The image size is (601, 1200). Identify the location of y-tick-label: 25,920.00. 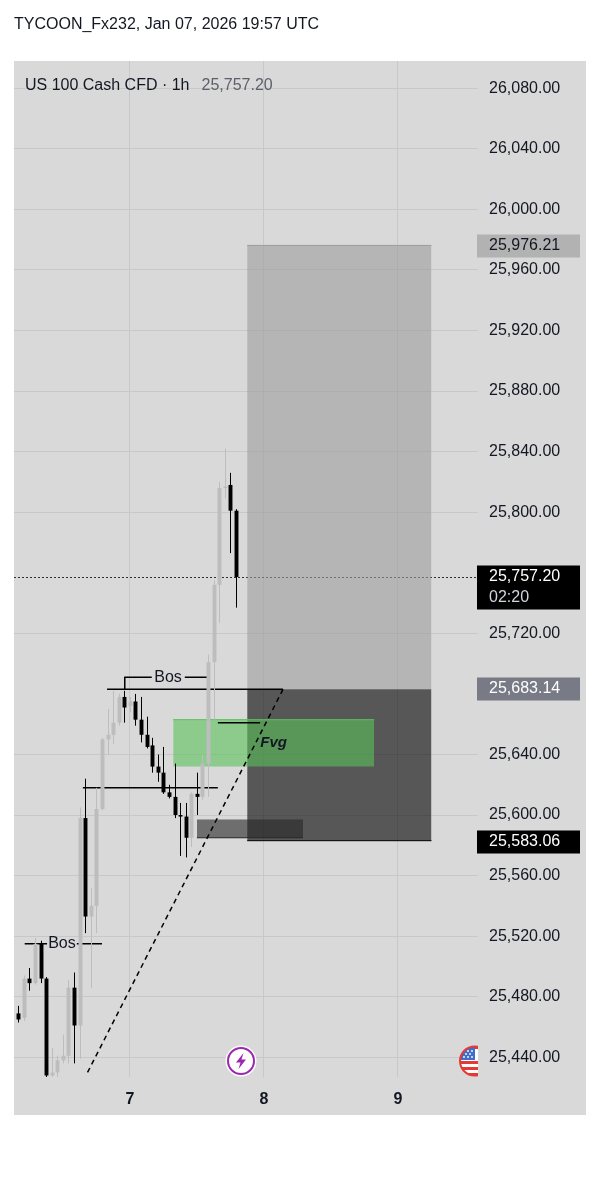
(525, 329).